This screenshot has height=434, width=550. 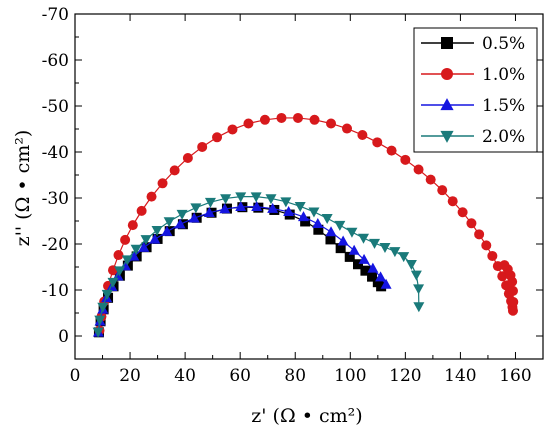 I want to click on legend: 0.5% 1.0% 1.5% 2.0%, so click(x=475, y=90).